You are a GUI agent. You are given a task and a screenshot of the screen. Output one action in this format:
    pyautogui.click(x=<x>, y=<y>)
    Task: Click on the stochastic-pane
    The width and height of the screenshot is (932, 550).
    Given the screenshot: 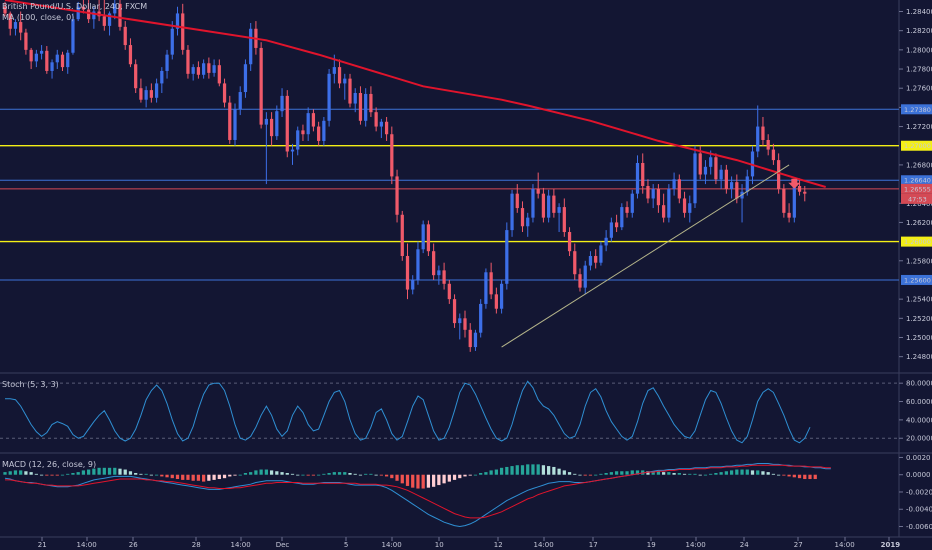 What is the action you would take?
    pyautogui.click(x=449, y=412)
    